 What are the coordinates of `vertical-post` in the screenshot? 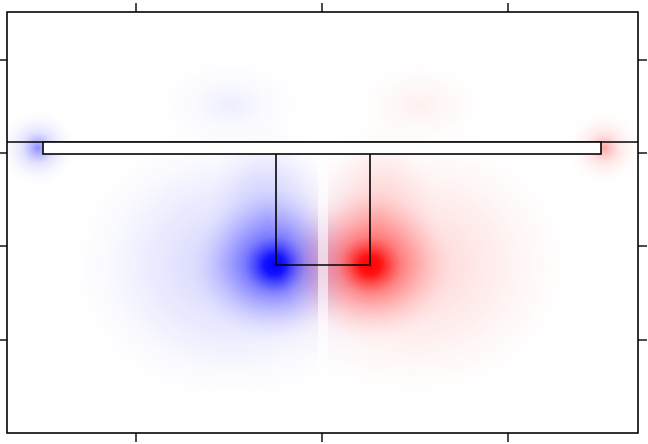 It's located at (323, 210).